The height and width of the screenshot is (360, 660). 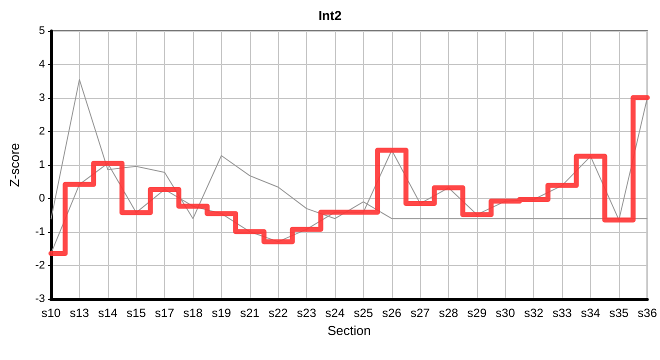 What do you see at coordinates (40, 266) in the screenshot?
I see `y-tick-label: -2` at bounding box center [40, 266].